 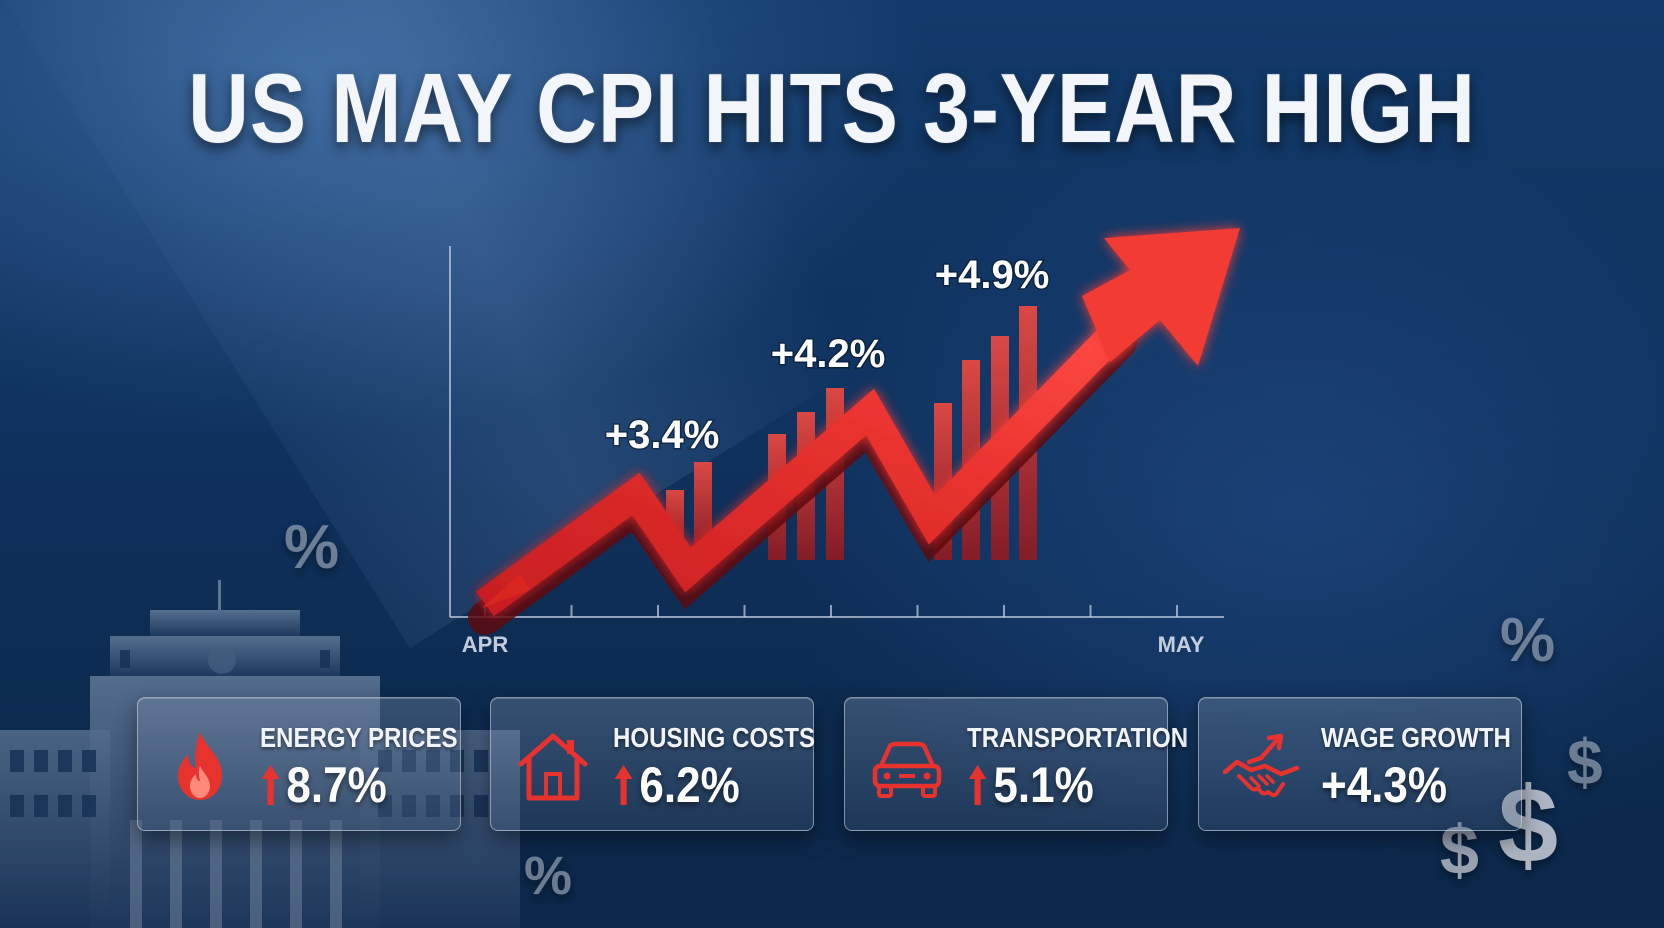 What do you see at coordinates (992, 275) in the screenshot?
I see `data-label: +4.9%` at bounding box center [992, 275].